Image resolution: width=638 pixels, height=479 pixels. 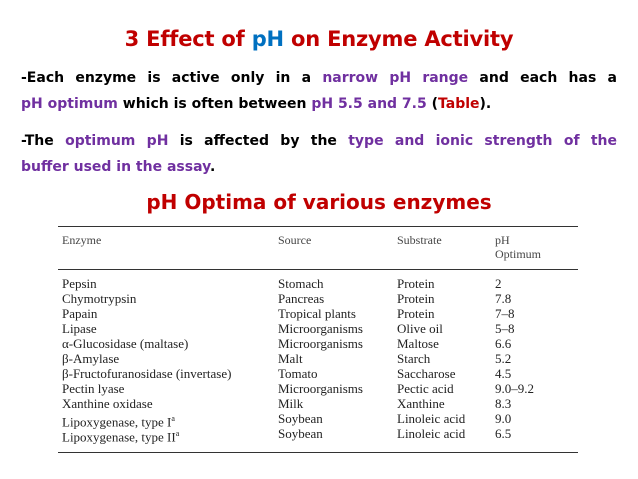 What do you see at coordinates (419, 240) in the screenshot?
I see `header-substrate: Substrate` at bounding box center [419, 240].